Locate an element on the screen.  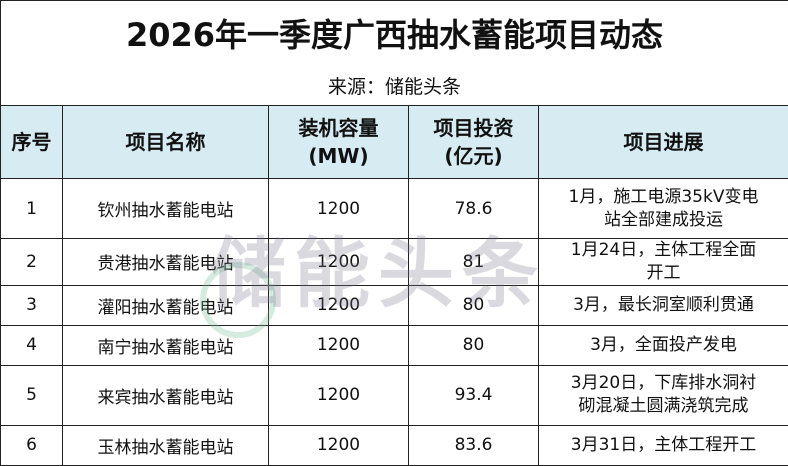
table-cell: 玉林抽水蓄能电站 is located at coordinates (166, 445).